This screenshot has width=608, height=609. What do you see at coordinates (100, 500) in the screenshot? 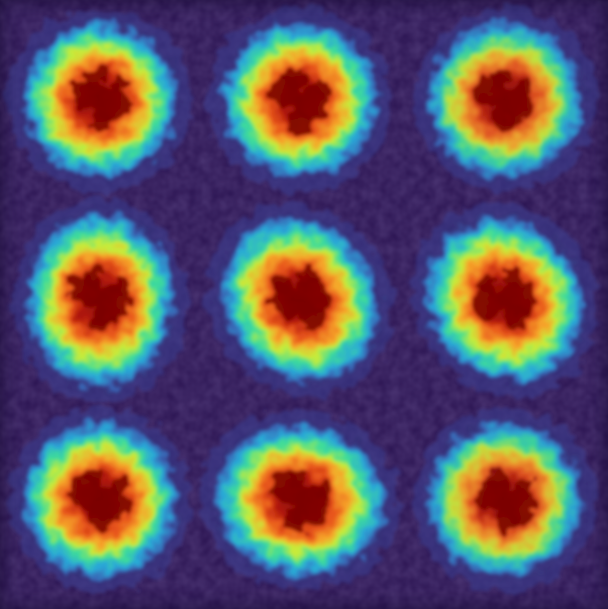
I see `blob-r3c1` at bounding box center [100, 500].